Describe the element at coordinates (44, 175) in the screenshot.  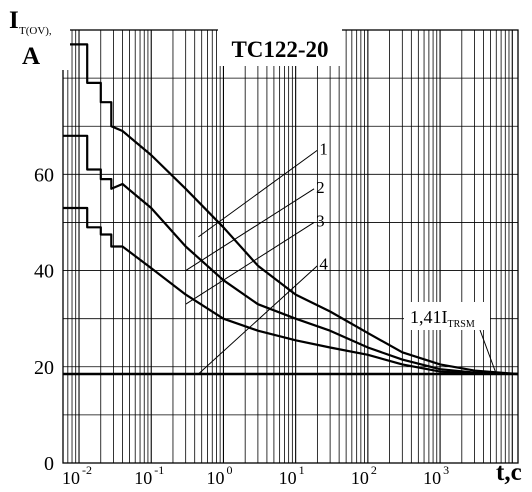
I see `y-tick-label: 60` at that location.